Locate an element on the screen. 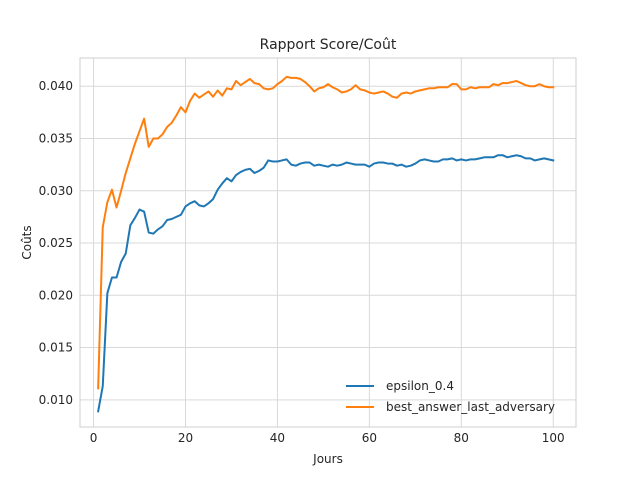 This screenshot has height=480, width=640. x-tick-label: 20 is located at coordinates (185, 438).